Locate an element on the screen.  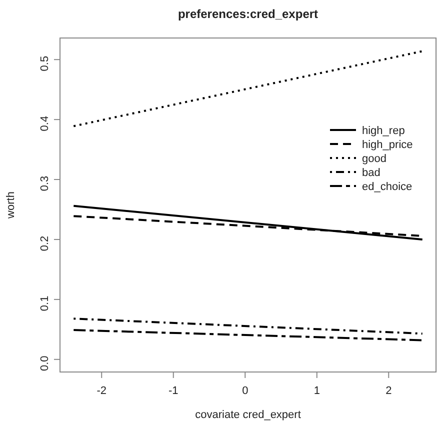
y-tick-label: 0.4 is located at coordinates (44, 124).